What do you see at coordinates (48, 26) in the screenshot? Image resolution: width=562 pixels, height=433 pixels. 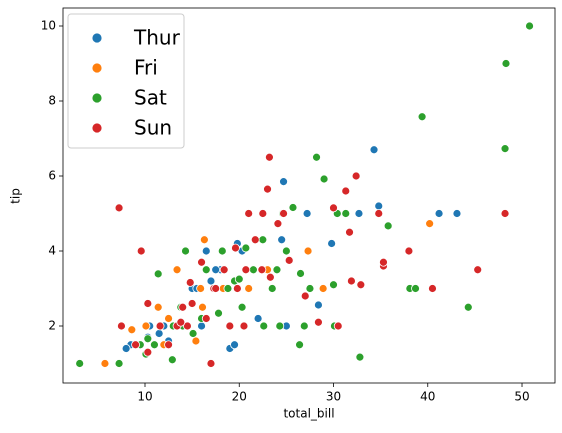 I see `y-tick-label: 10` at bounding box center [48, 26].